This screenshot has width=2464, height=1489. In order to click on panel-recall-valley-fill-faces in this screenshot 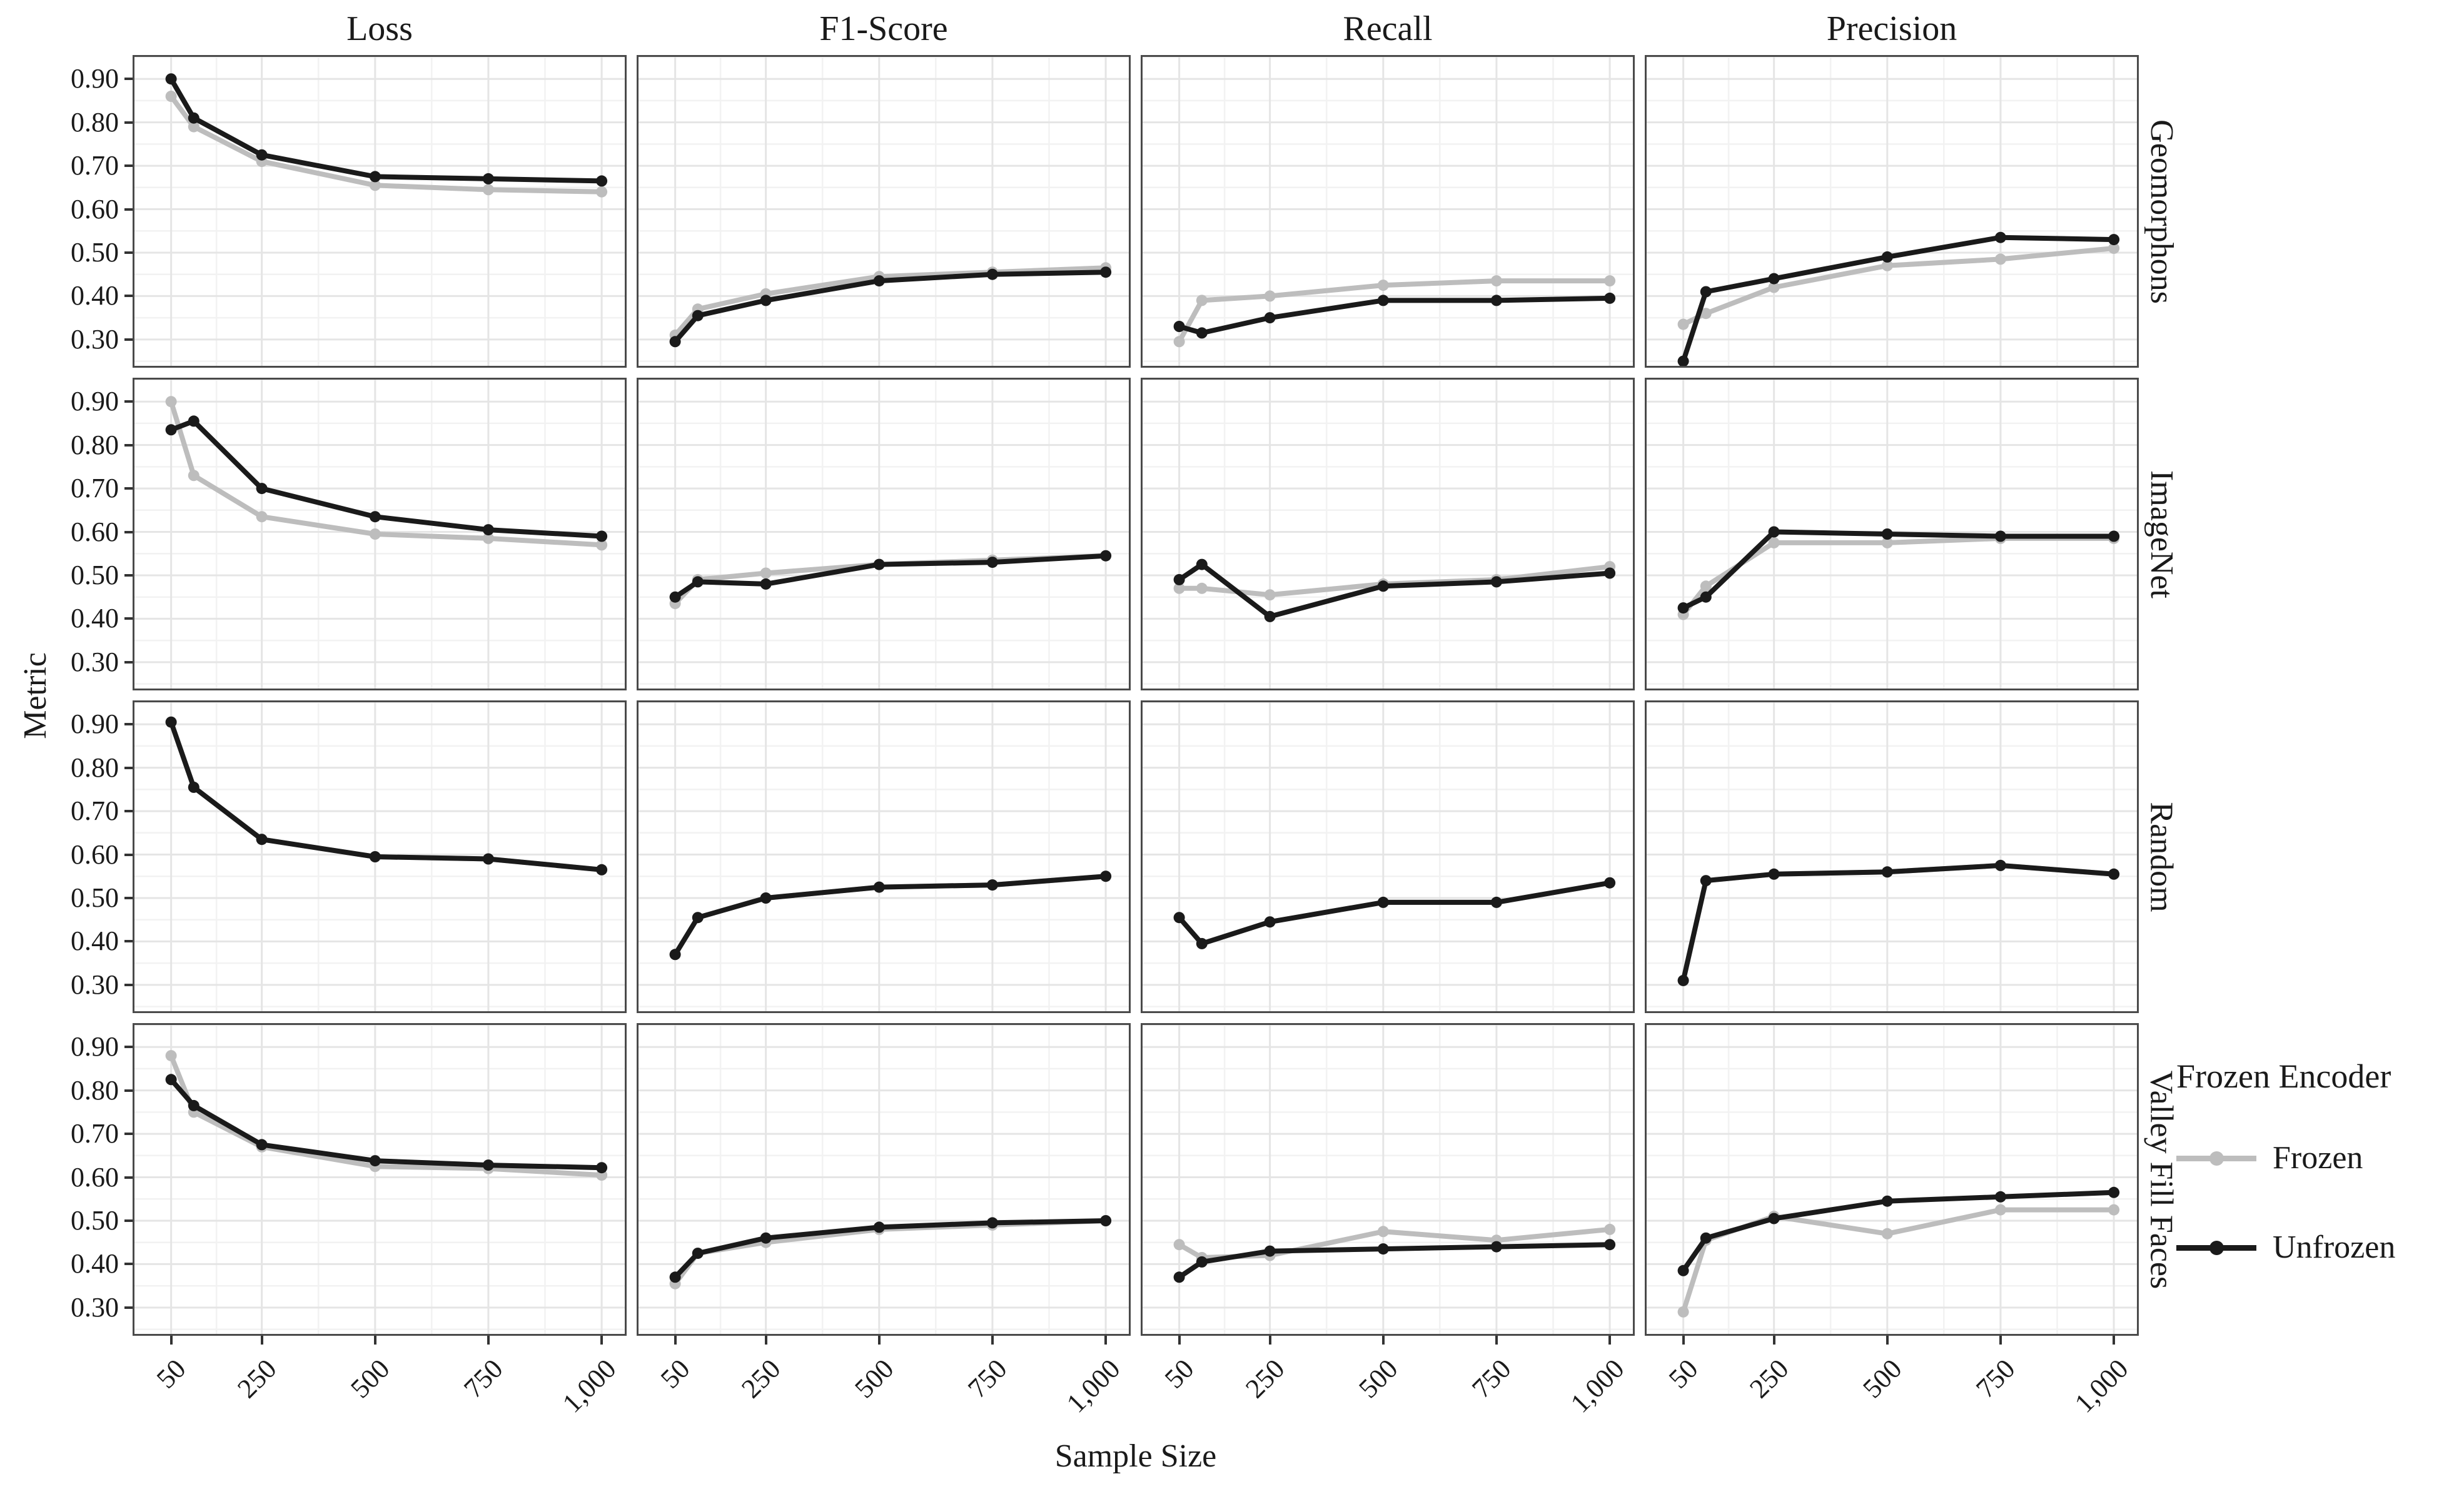, I will do `click(1388, 1179)`.